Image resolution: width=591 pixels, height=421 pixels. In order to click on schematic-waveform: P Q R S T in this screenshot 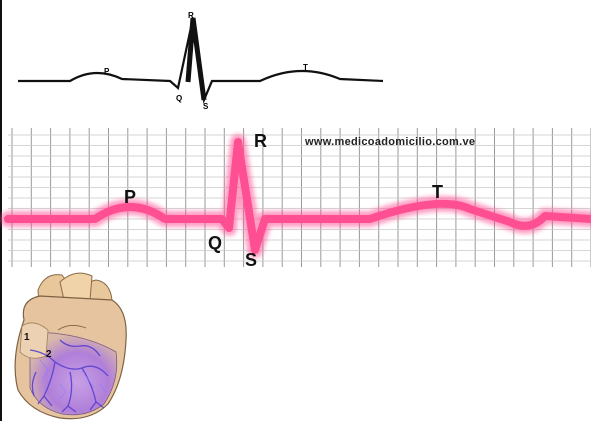, I will do `click(201, 61)`.